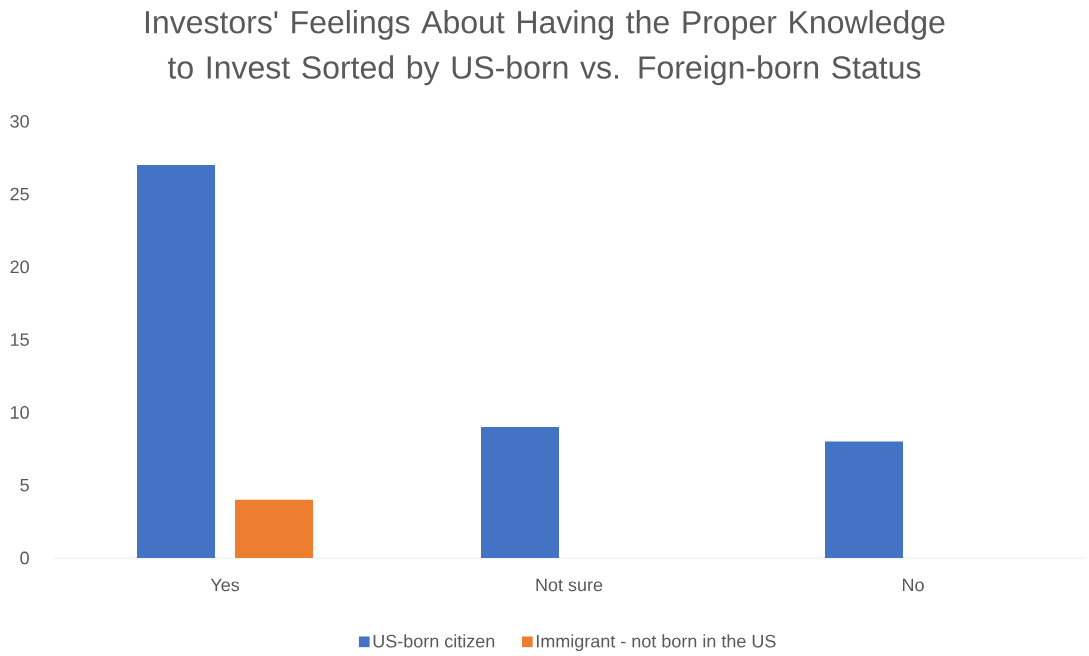 The height and width of the screenshot is (656, 1089). Describe the element at coordinates (434, 641) in the screenshot. I see `legend-label: US-born citizen` at that location.